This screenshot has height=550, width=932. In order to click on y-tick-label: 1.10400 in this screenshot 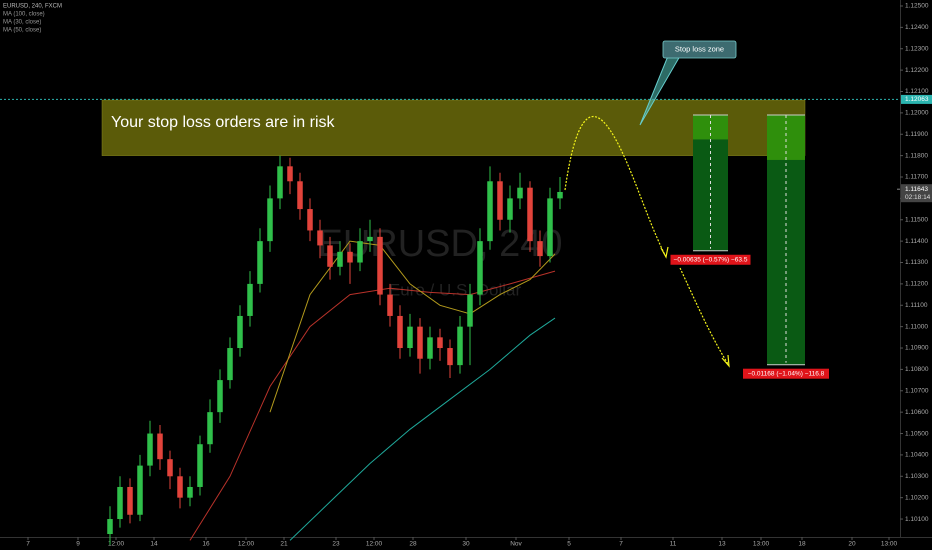, I will do `click(917, 455)`.